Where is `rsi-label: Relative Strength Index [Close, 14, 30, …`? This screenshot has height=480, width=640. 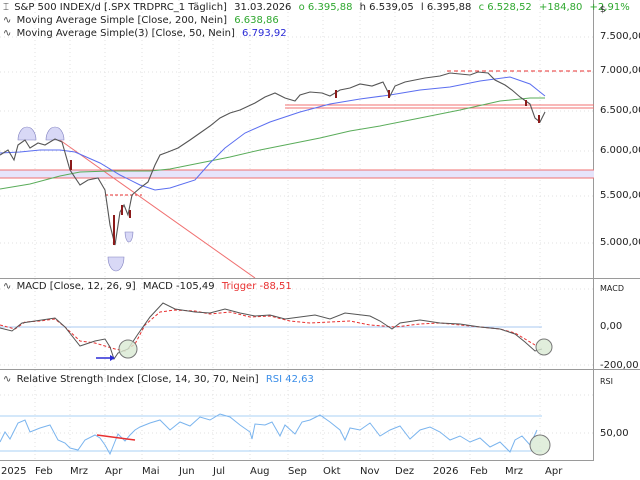
rsi-label: Relative Strength Index [Close, 14, 30, … is located at coordinates (137, 379).